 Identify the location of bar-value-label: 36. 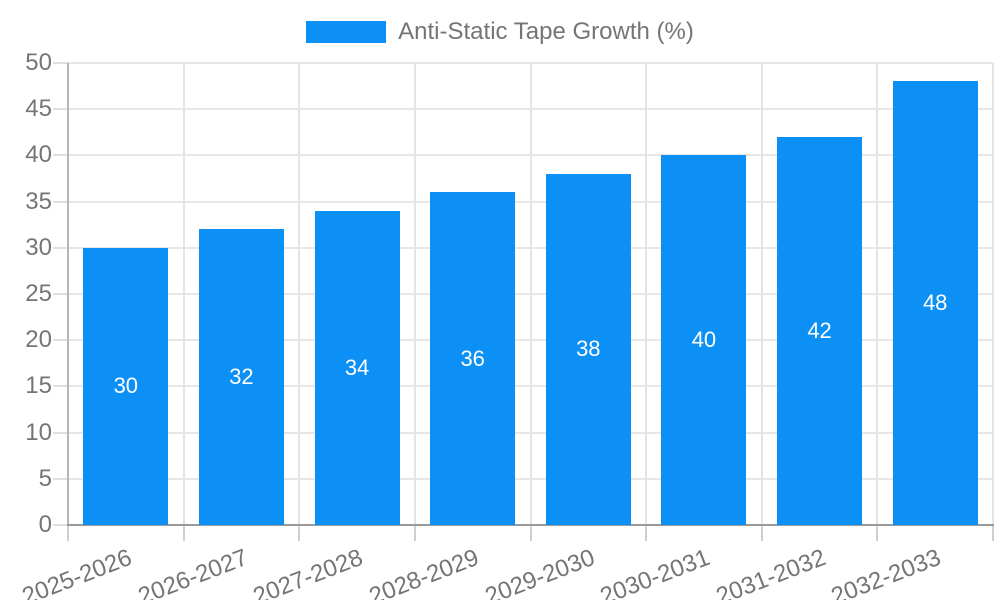
(472, 358).